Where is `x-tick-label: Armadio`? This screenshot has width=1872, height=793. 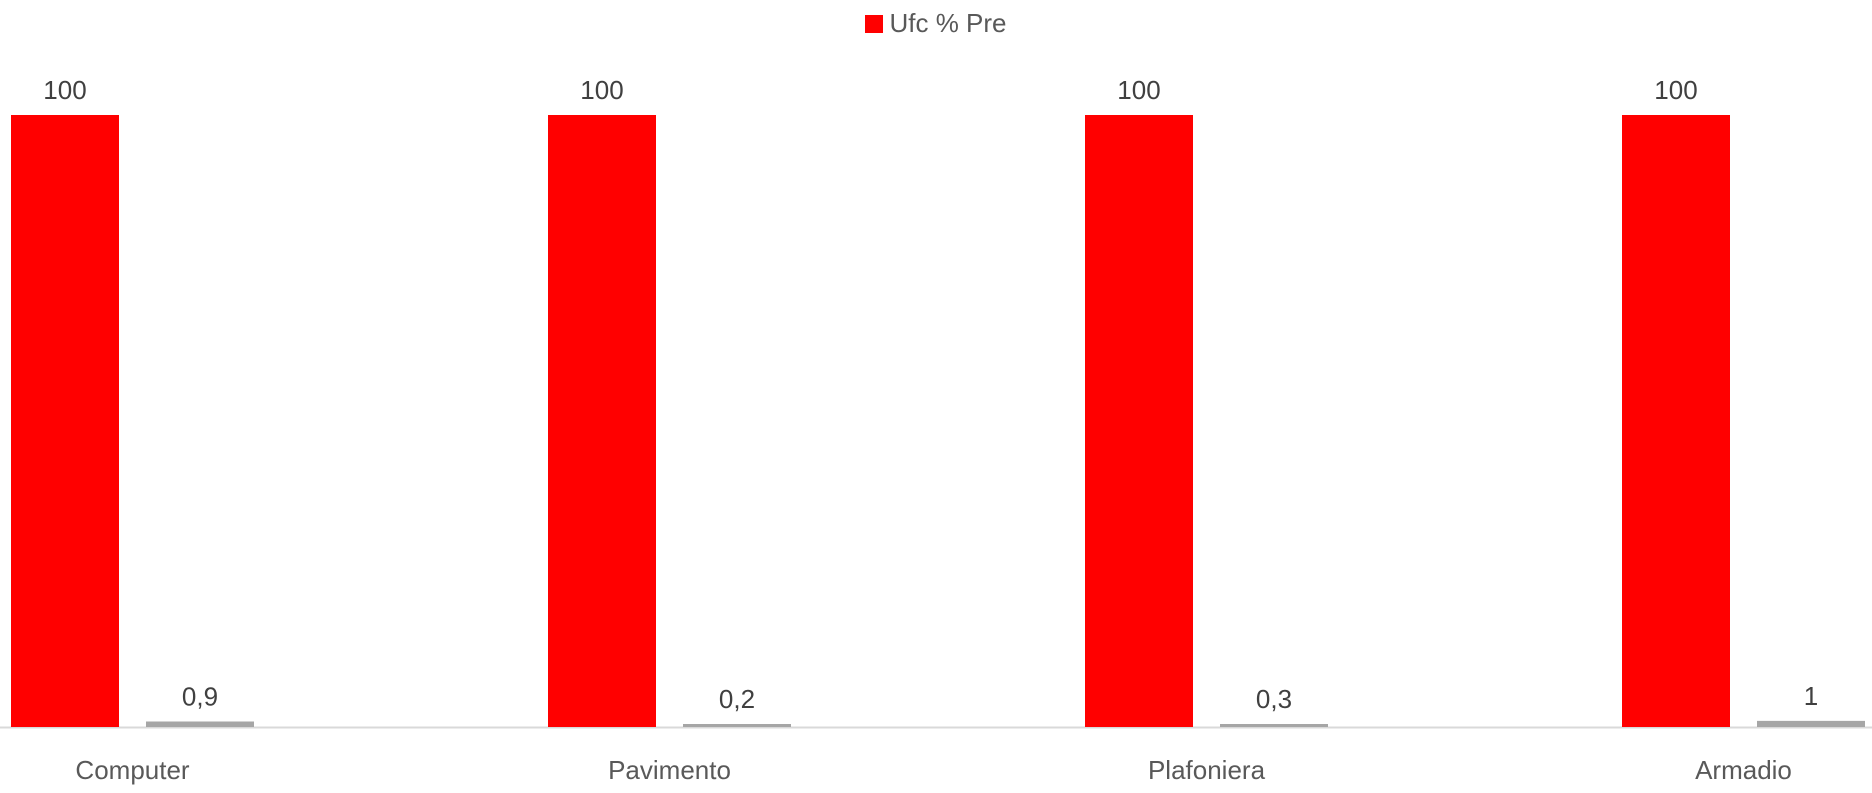
x-tick-label: Armadio is located at coordinates (1743, 770).